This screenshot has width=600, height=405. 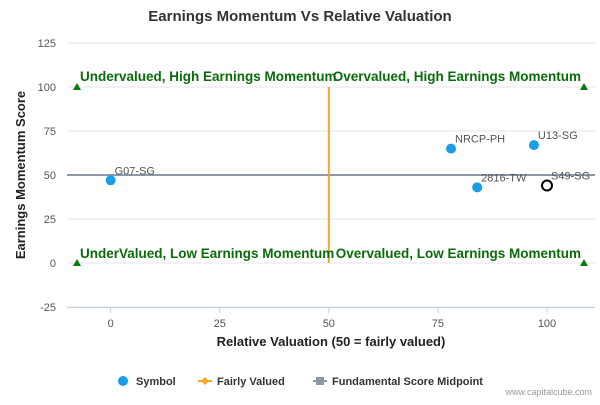 I want to click on x-tick-label: 50, so click(x=329, y=324).